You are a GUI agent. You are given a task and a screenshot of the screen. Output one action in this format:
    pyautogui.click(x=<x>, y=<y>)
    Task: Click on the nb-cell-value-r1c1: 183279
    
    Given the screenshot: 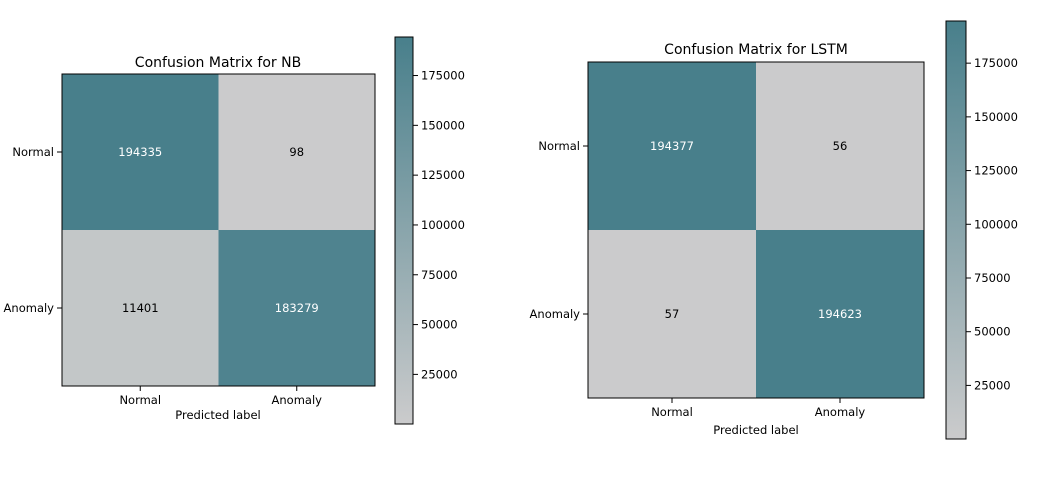 What is the action you would take?
    pyautogui.click(x=297, y=308)
    